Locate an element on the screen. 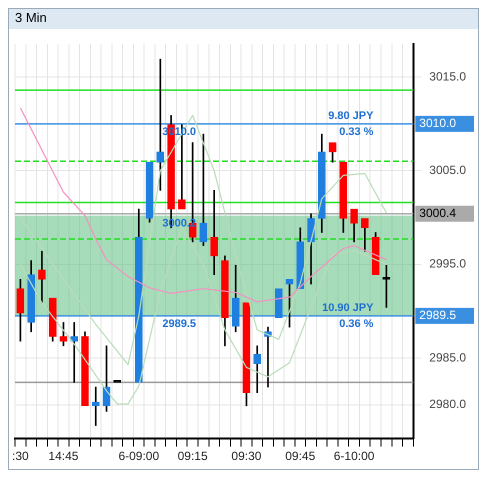 The width and height of the screenshot is (485, 483). y-tick-label: 3005.0 is located at coordinates (447, 169).